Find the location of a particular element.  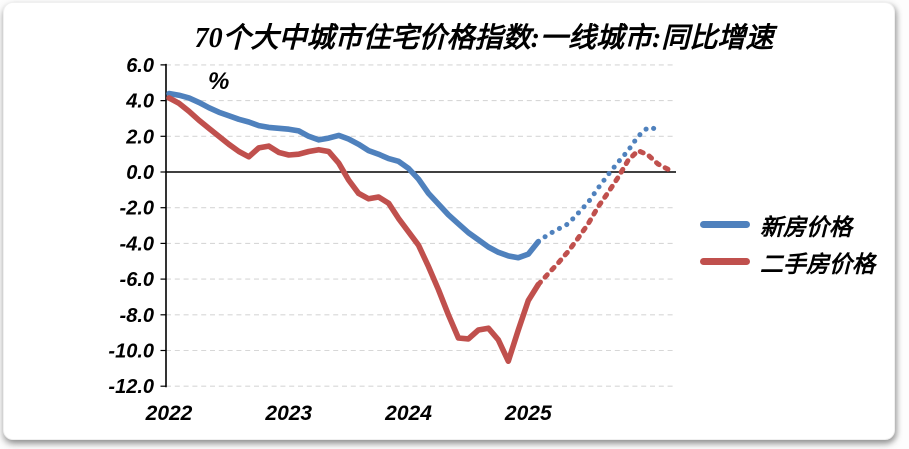

chart-title: 70个大中城市住宅价格指数:一线城市:同比增速 is located at coordinates (484, 38).